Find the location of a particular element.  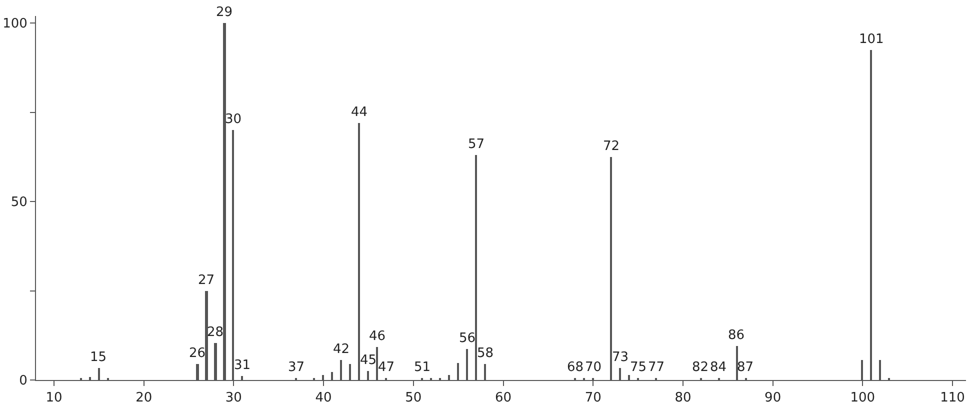

x-tick-label: 20 is located at coordinates (144, 398).